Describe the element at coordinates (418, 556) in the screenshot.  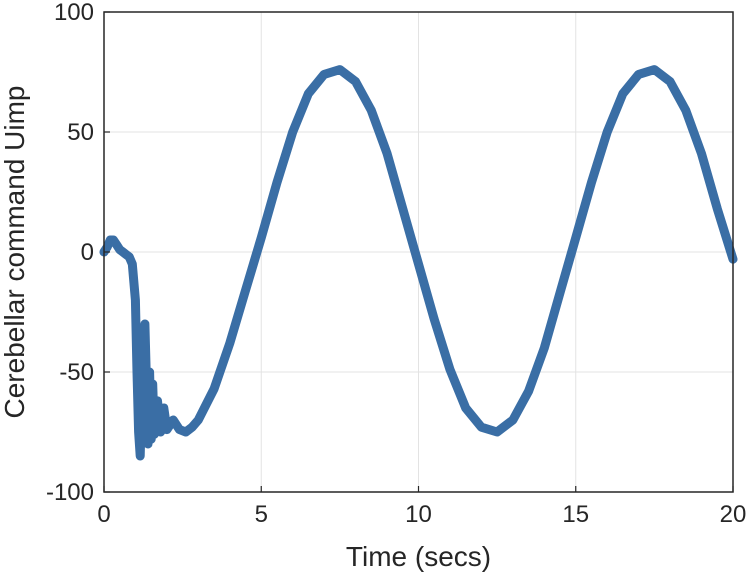
I see `x-axis-label: Time (secs)` at that location.